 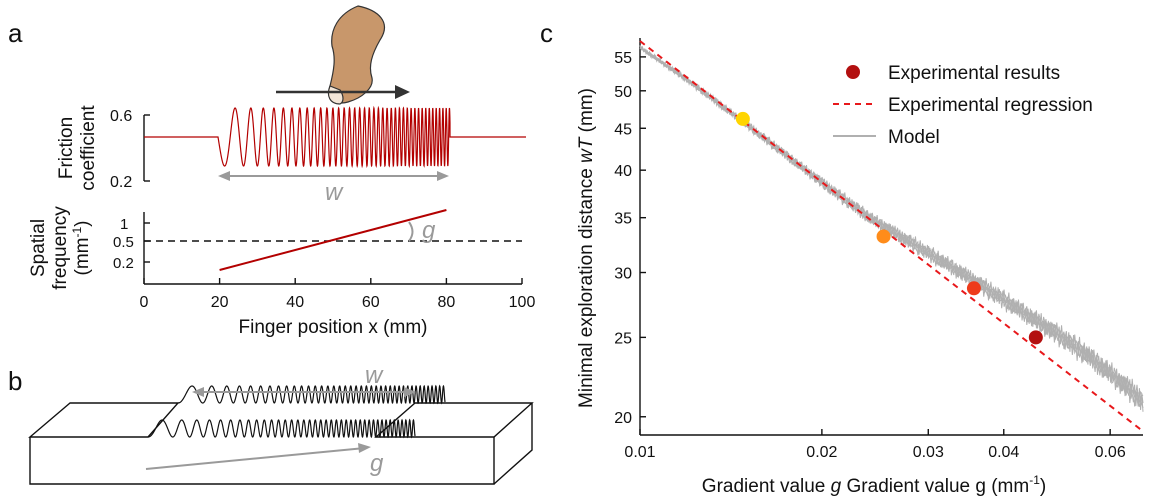 What do you see at coordinates (586, 248) in the screenshot?
I see `panel-c-ylabel: Minimal exploration distance wT (mm)` at bounding box center [586, 248].